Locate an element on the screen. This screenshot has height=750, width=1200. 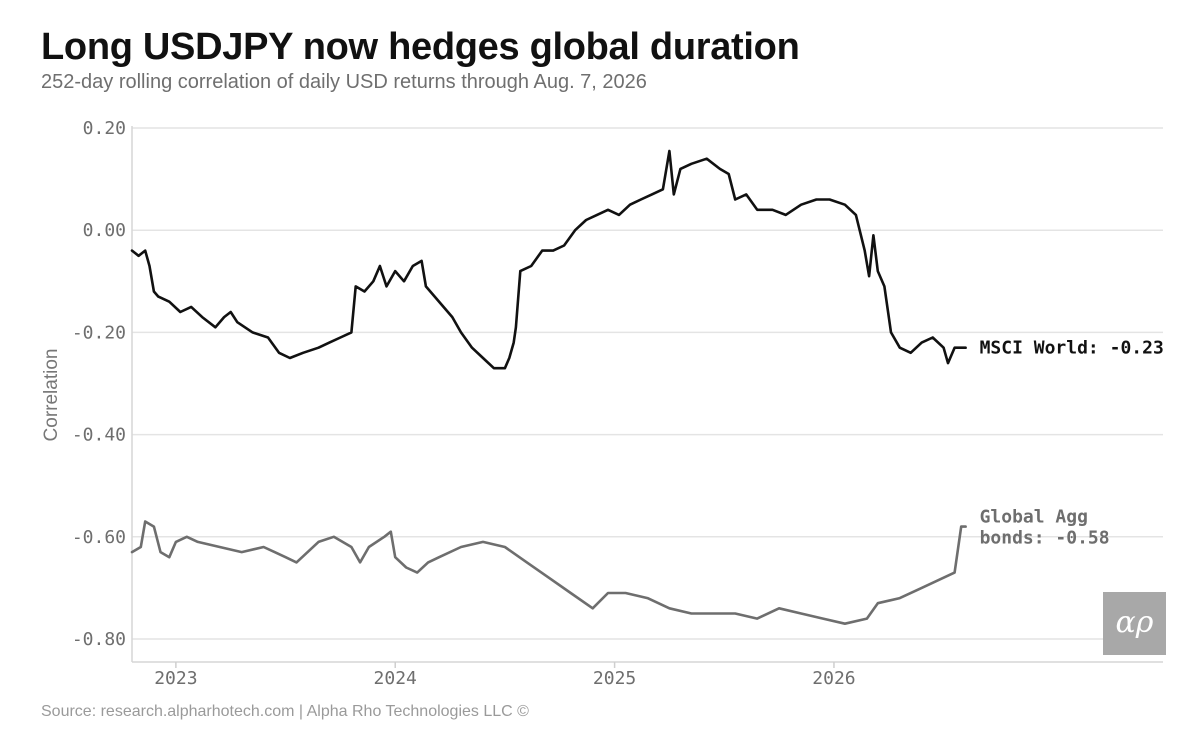
msci-world-end-label: MSCI World: -0.23 is located at coordinates (1072, 348).